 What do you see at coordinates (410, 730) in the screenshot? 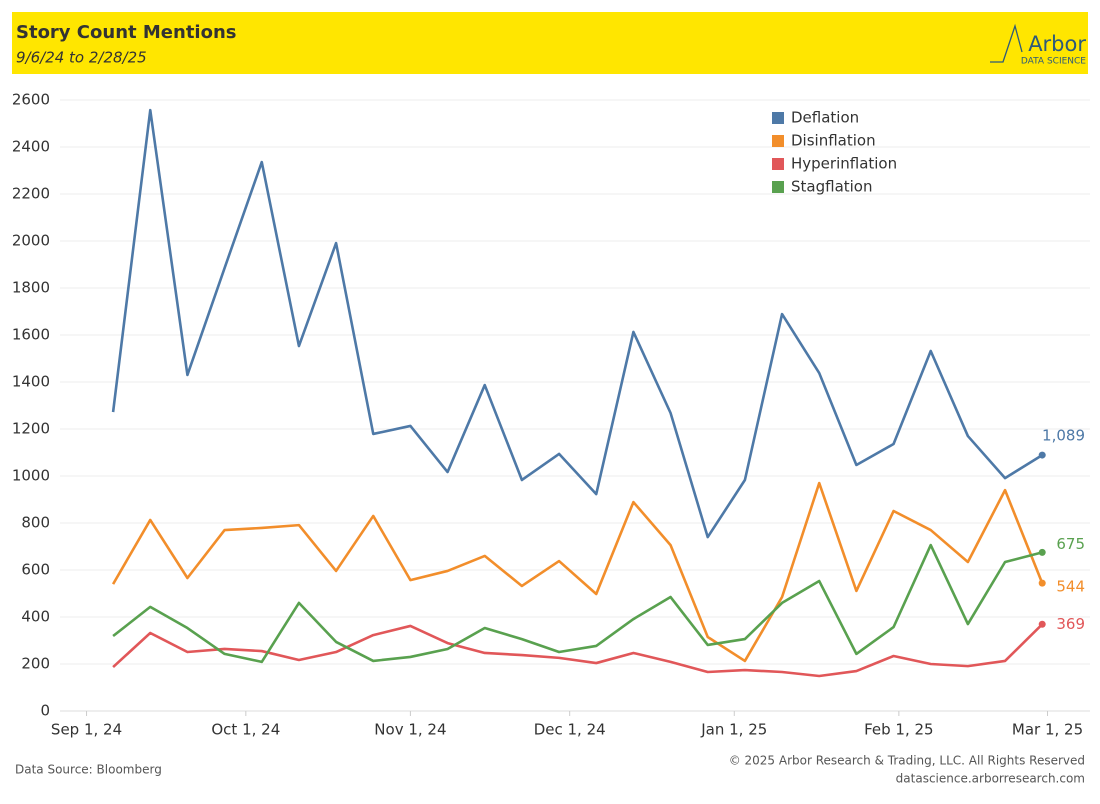
I see `x-tick-label: Nov 1, 24` at bounding box center [410, 730].